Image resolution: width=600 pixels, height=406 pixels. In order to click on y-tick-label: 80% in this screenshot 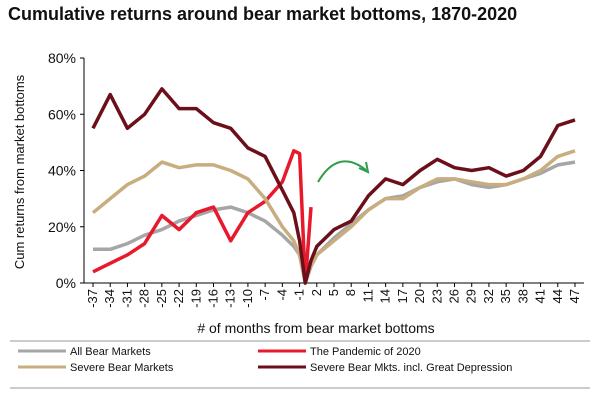, I will do `click(62, 58)`.